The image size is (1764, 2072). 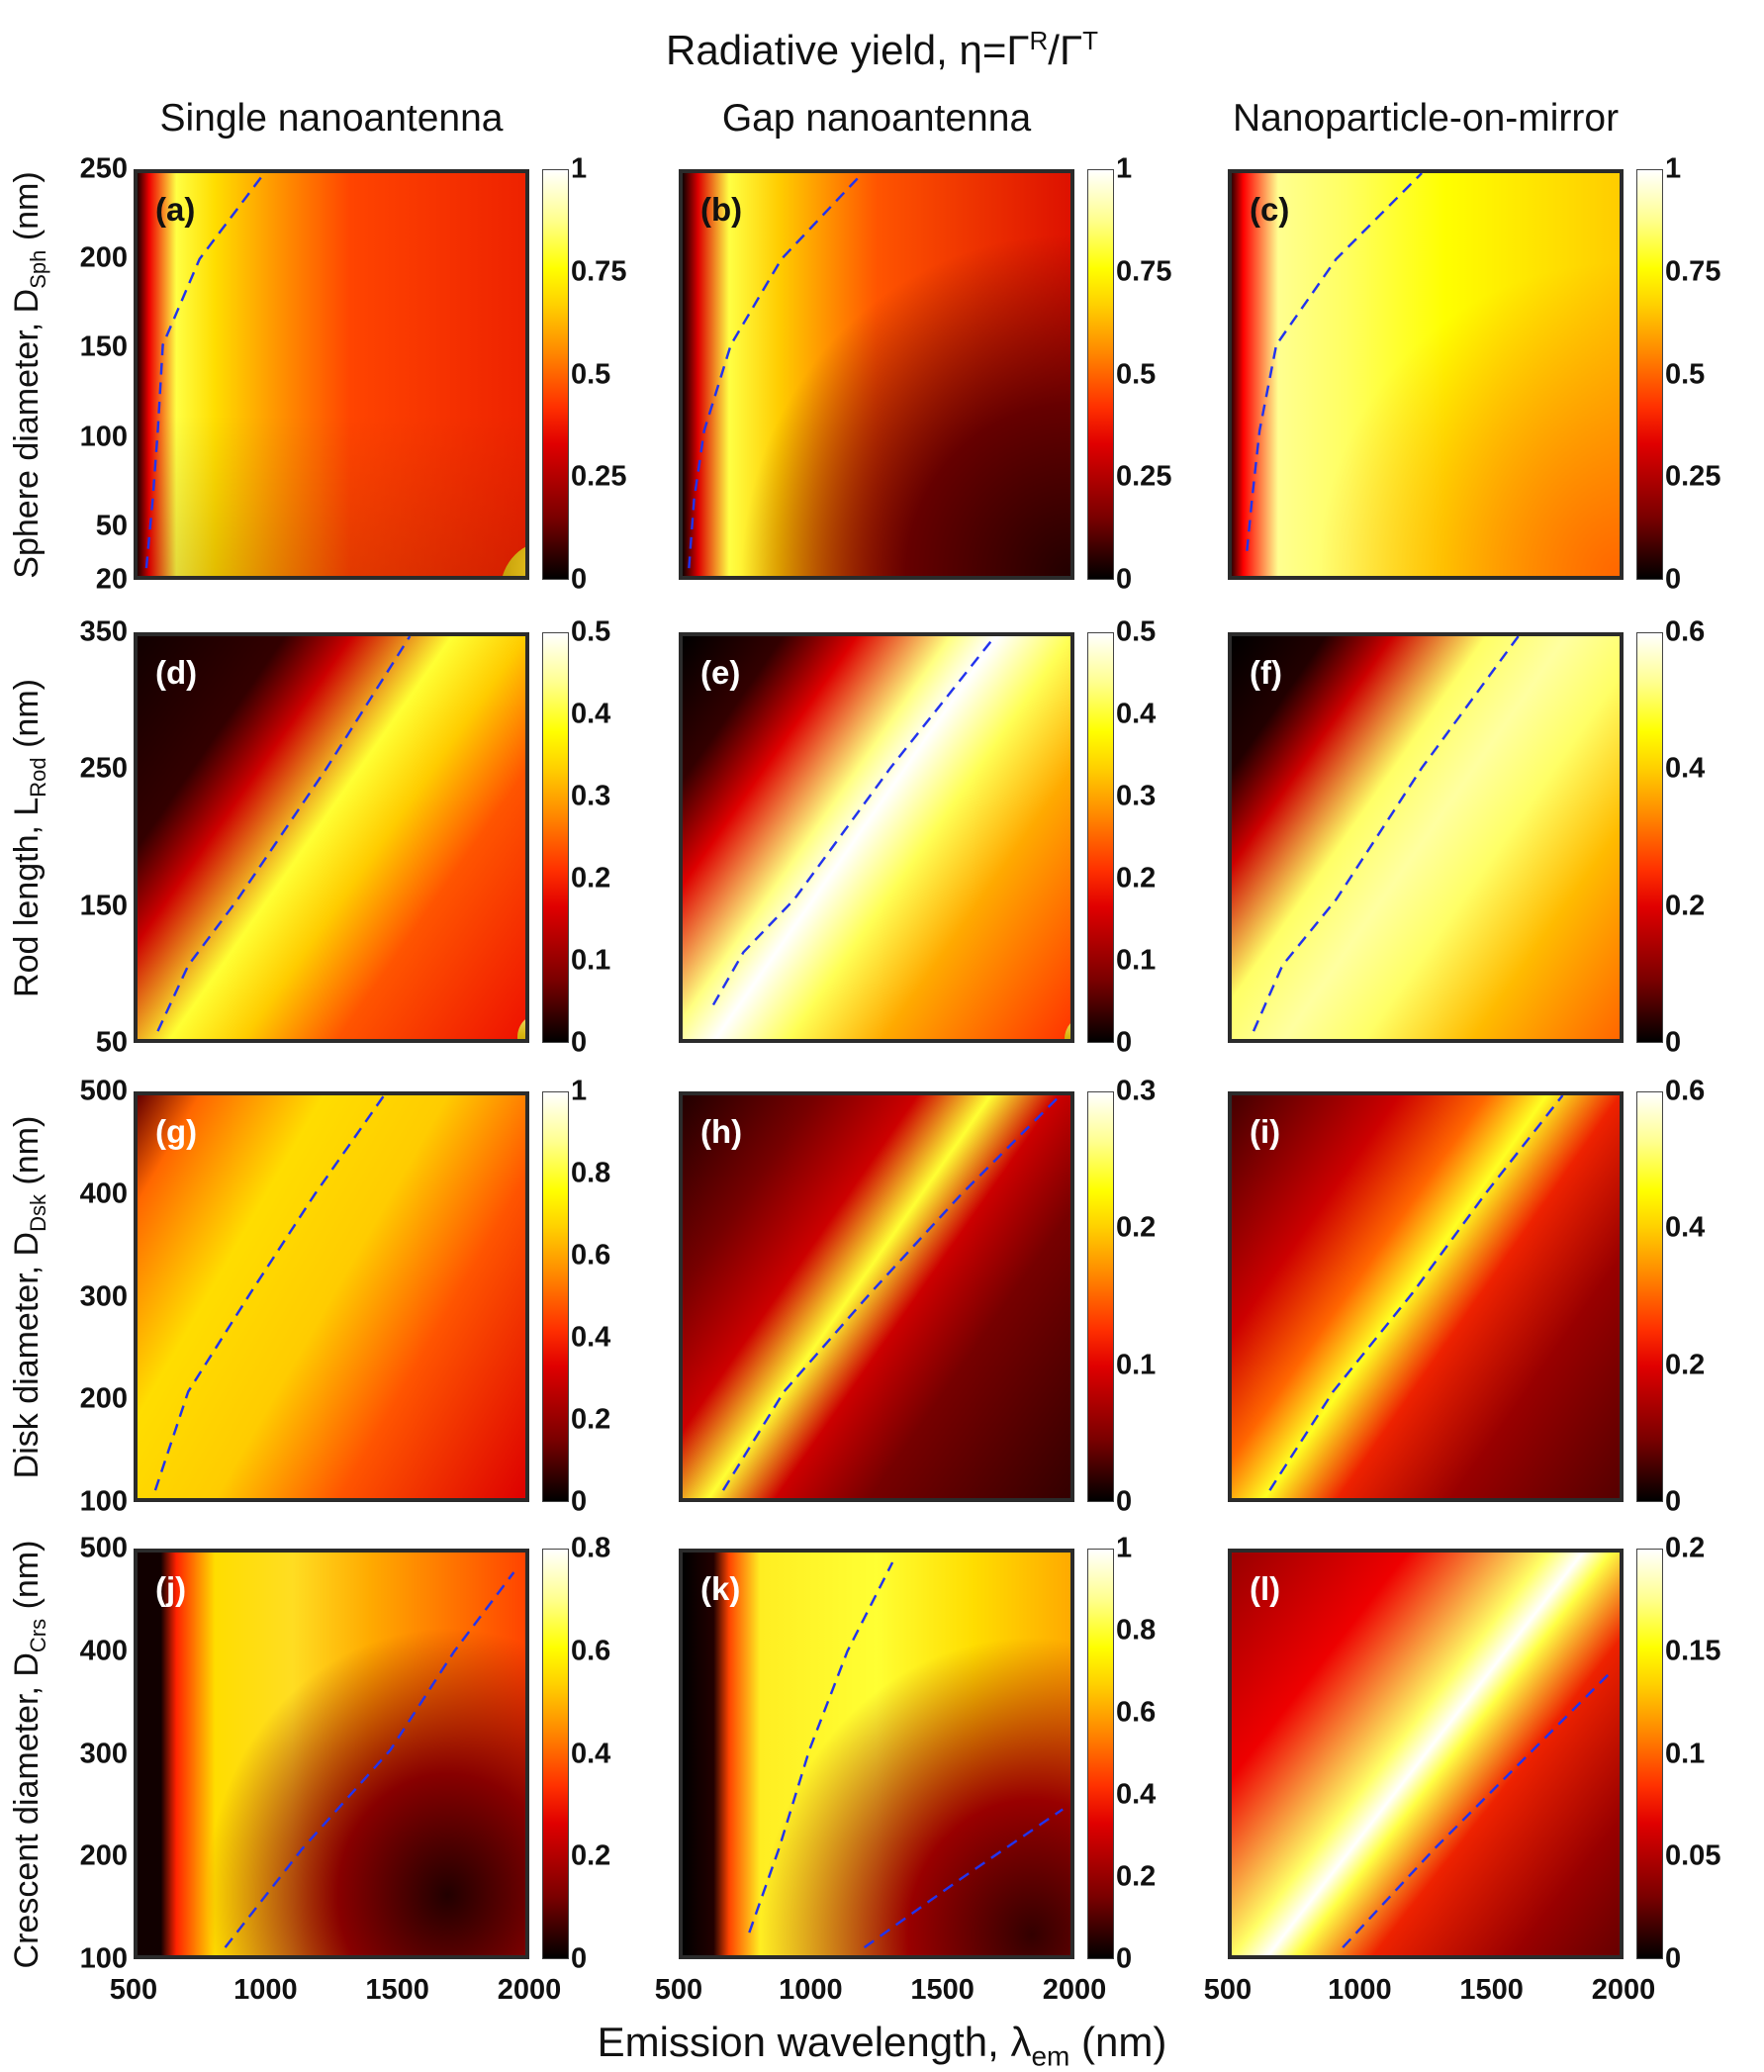 What do you see at coordinates (1426, 118) in the screenshot?
I see `column-title-mirror: Nanoparticle-on-mirror` at bounding box center [1426, 118].